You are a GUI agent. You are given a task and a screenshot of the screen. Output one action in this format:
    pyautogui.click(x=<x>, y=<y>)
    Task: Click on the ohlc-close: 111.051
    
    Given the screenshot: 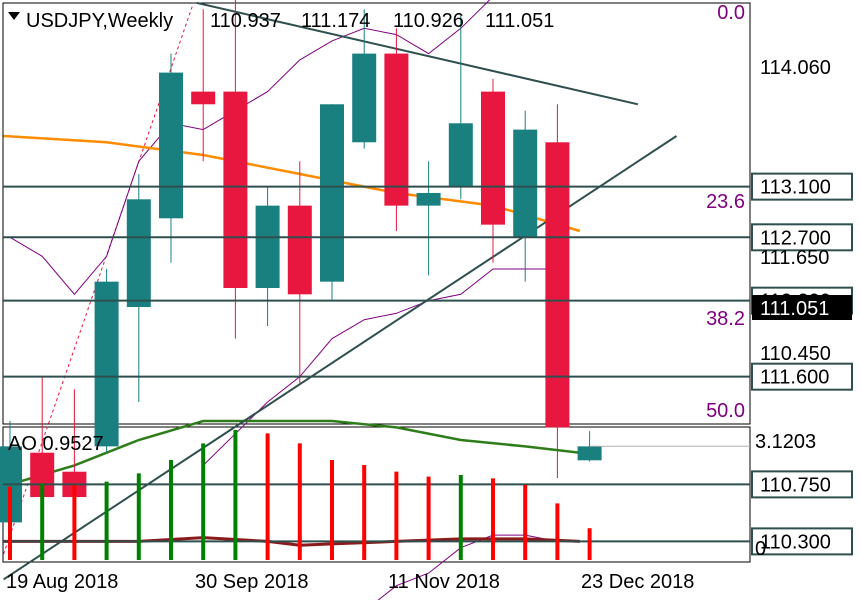 What is the action you would take?
    pyautogui.click(x=519, y=21)
    